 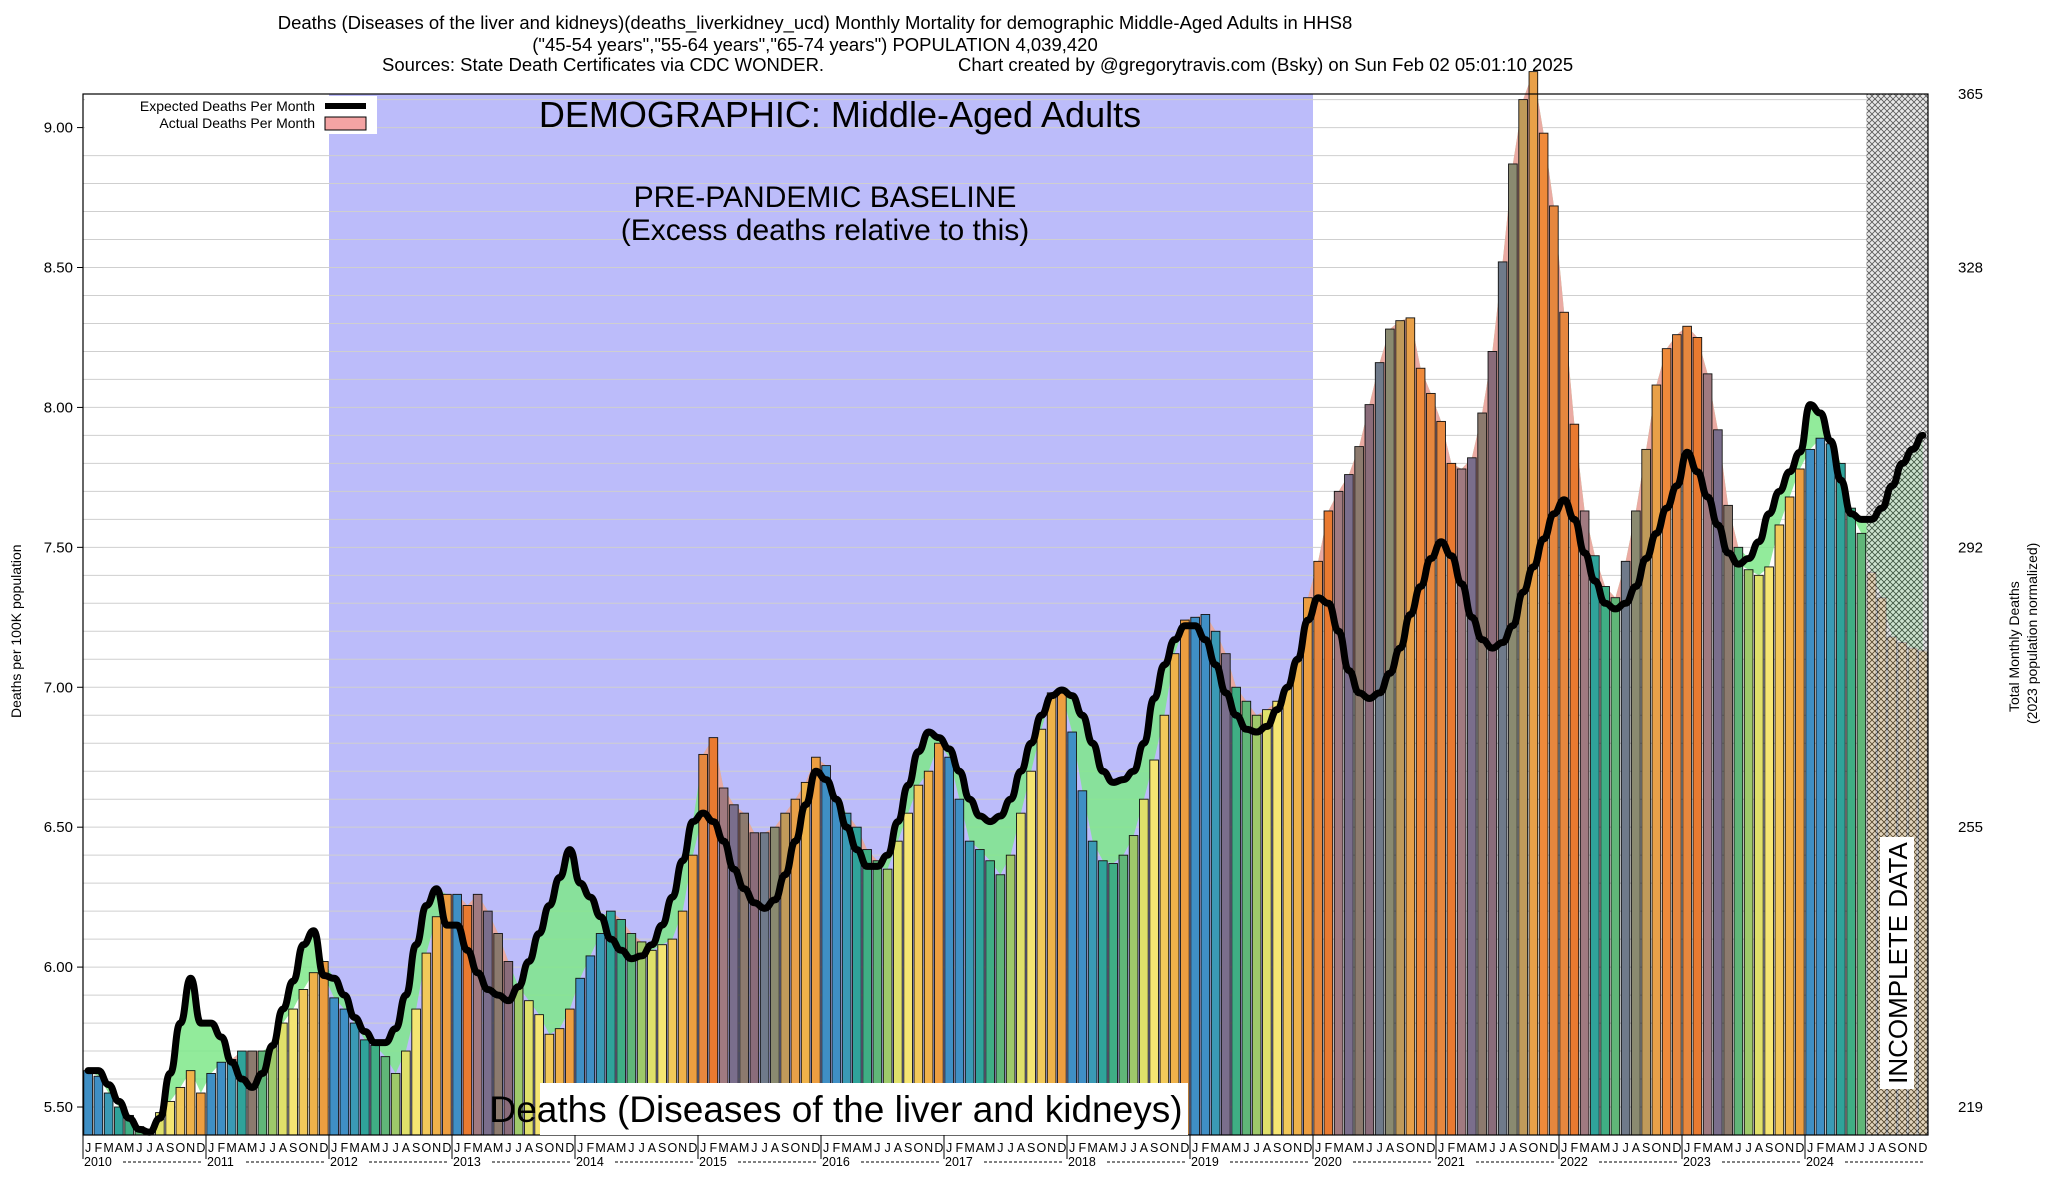 I want to click on incomplete-label: INCOMPLETE DATA, so click(x=1898, y=962).